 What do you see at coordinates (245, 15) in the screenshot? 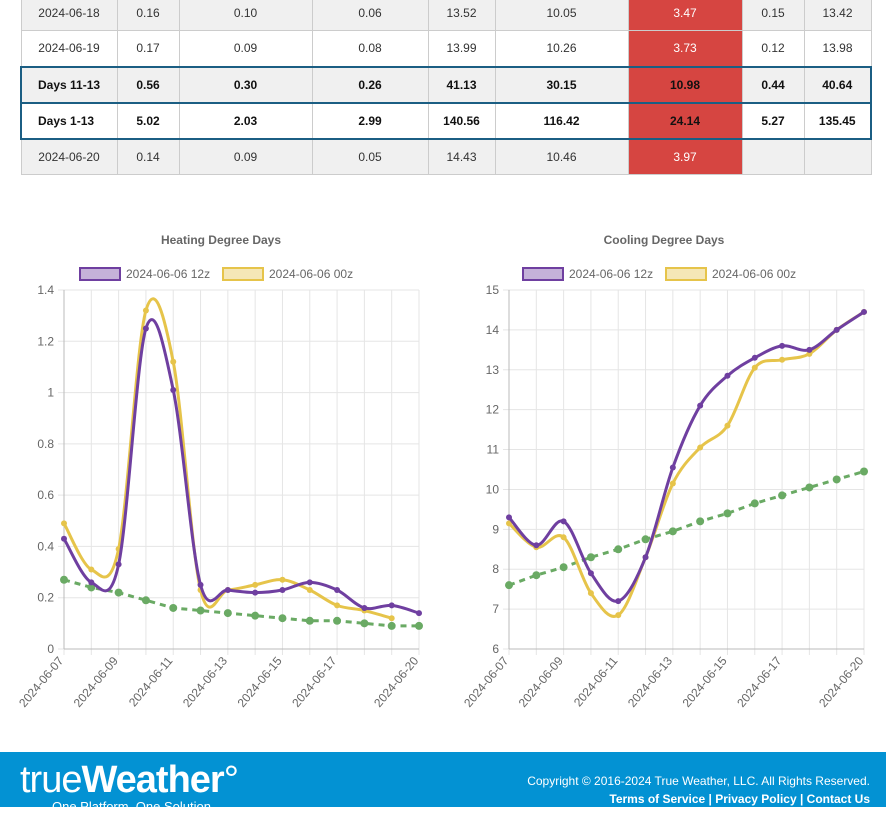
I see `table-cell: 0.10` at bounding box center [245, 15].